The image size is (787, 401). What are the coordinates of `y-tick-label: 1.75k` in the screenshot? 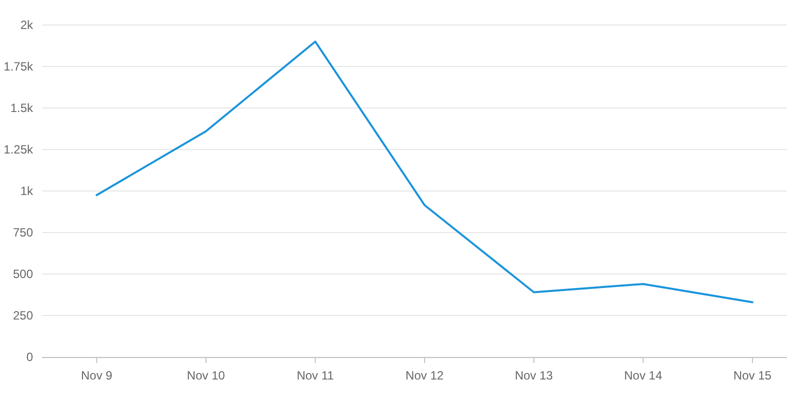 It's located at (19, 66).